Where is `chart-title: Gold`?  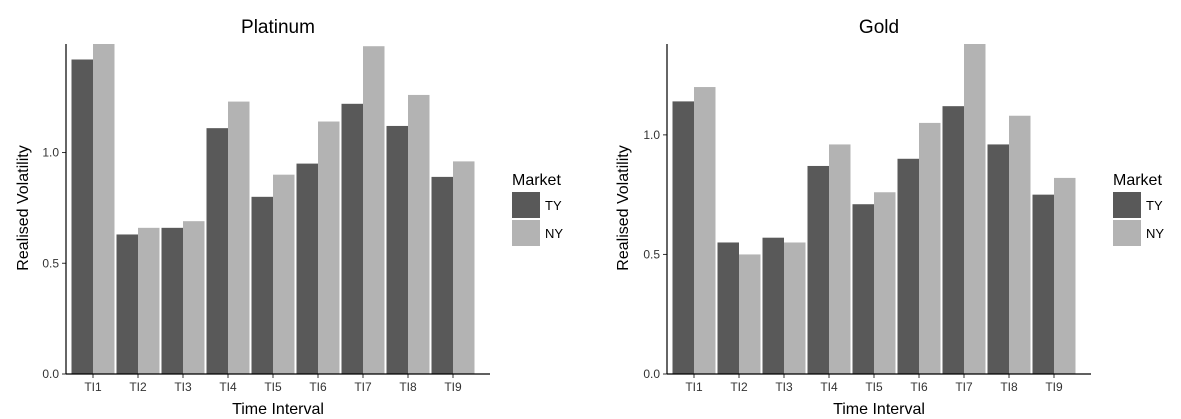 chart-title: Gold is located at coordinates (879, 27).